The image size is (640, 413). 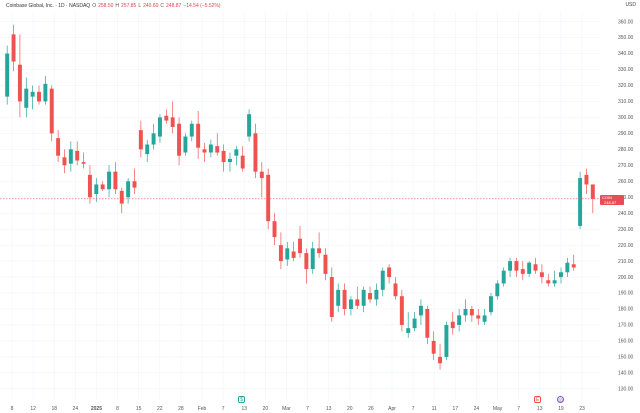 I want to click on high-label: H, so click(x=117, y=6).